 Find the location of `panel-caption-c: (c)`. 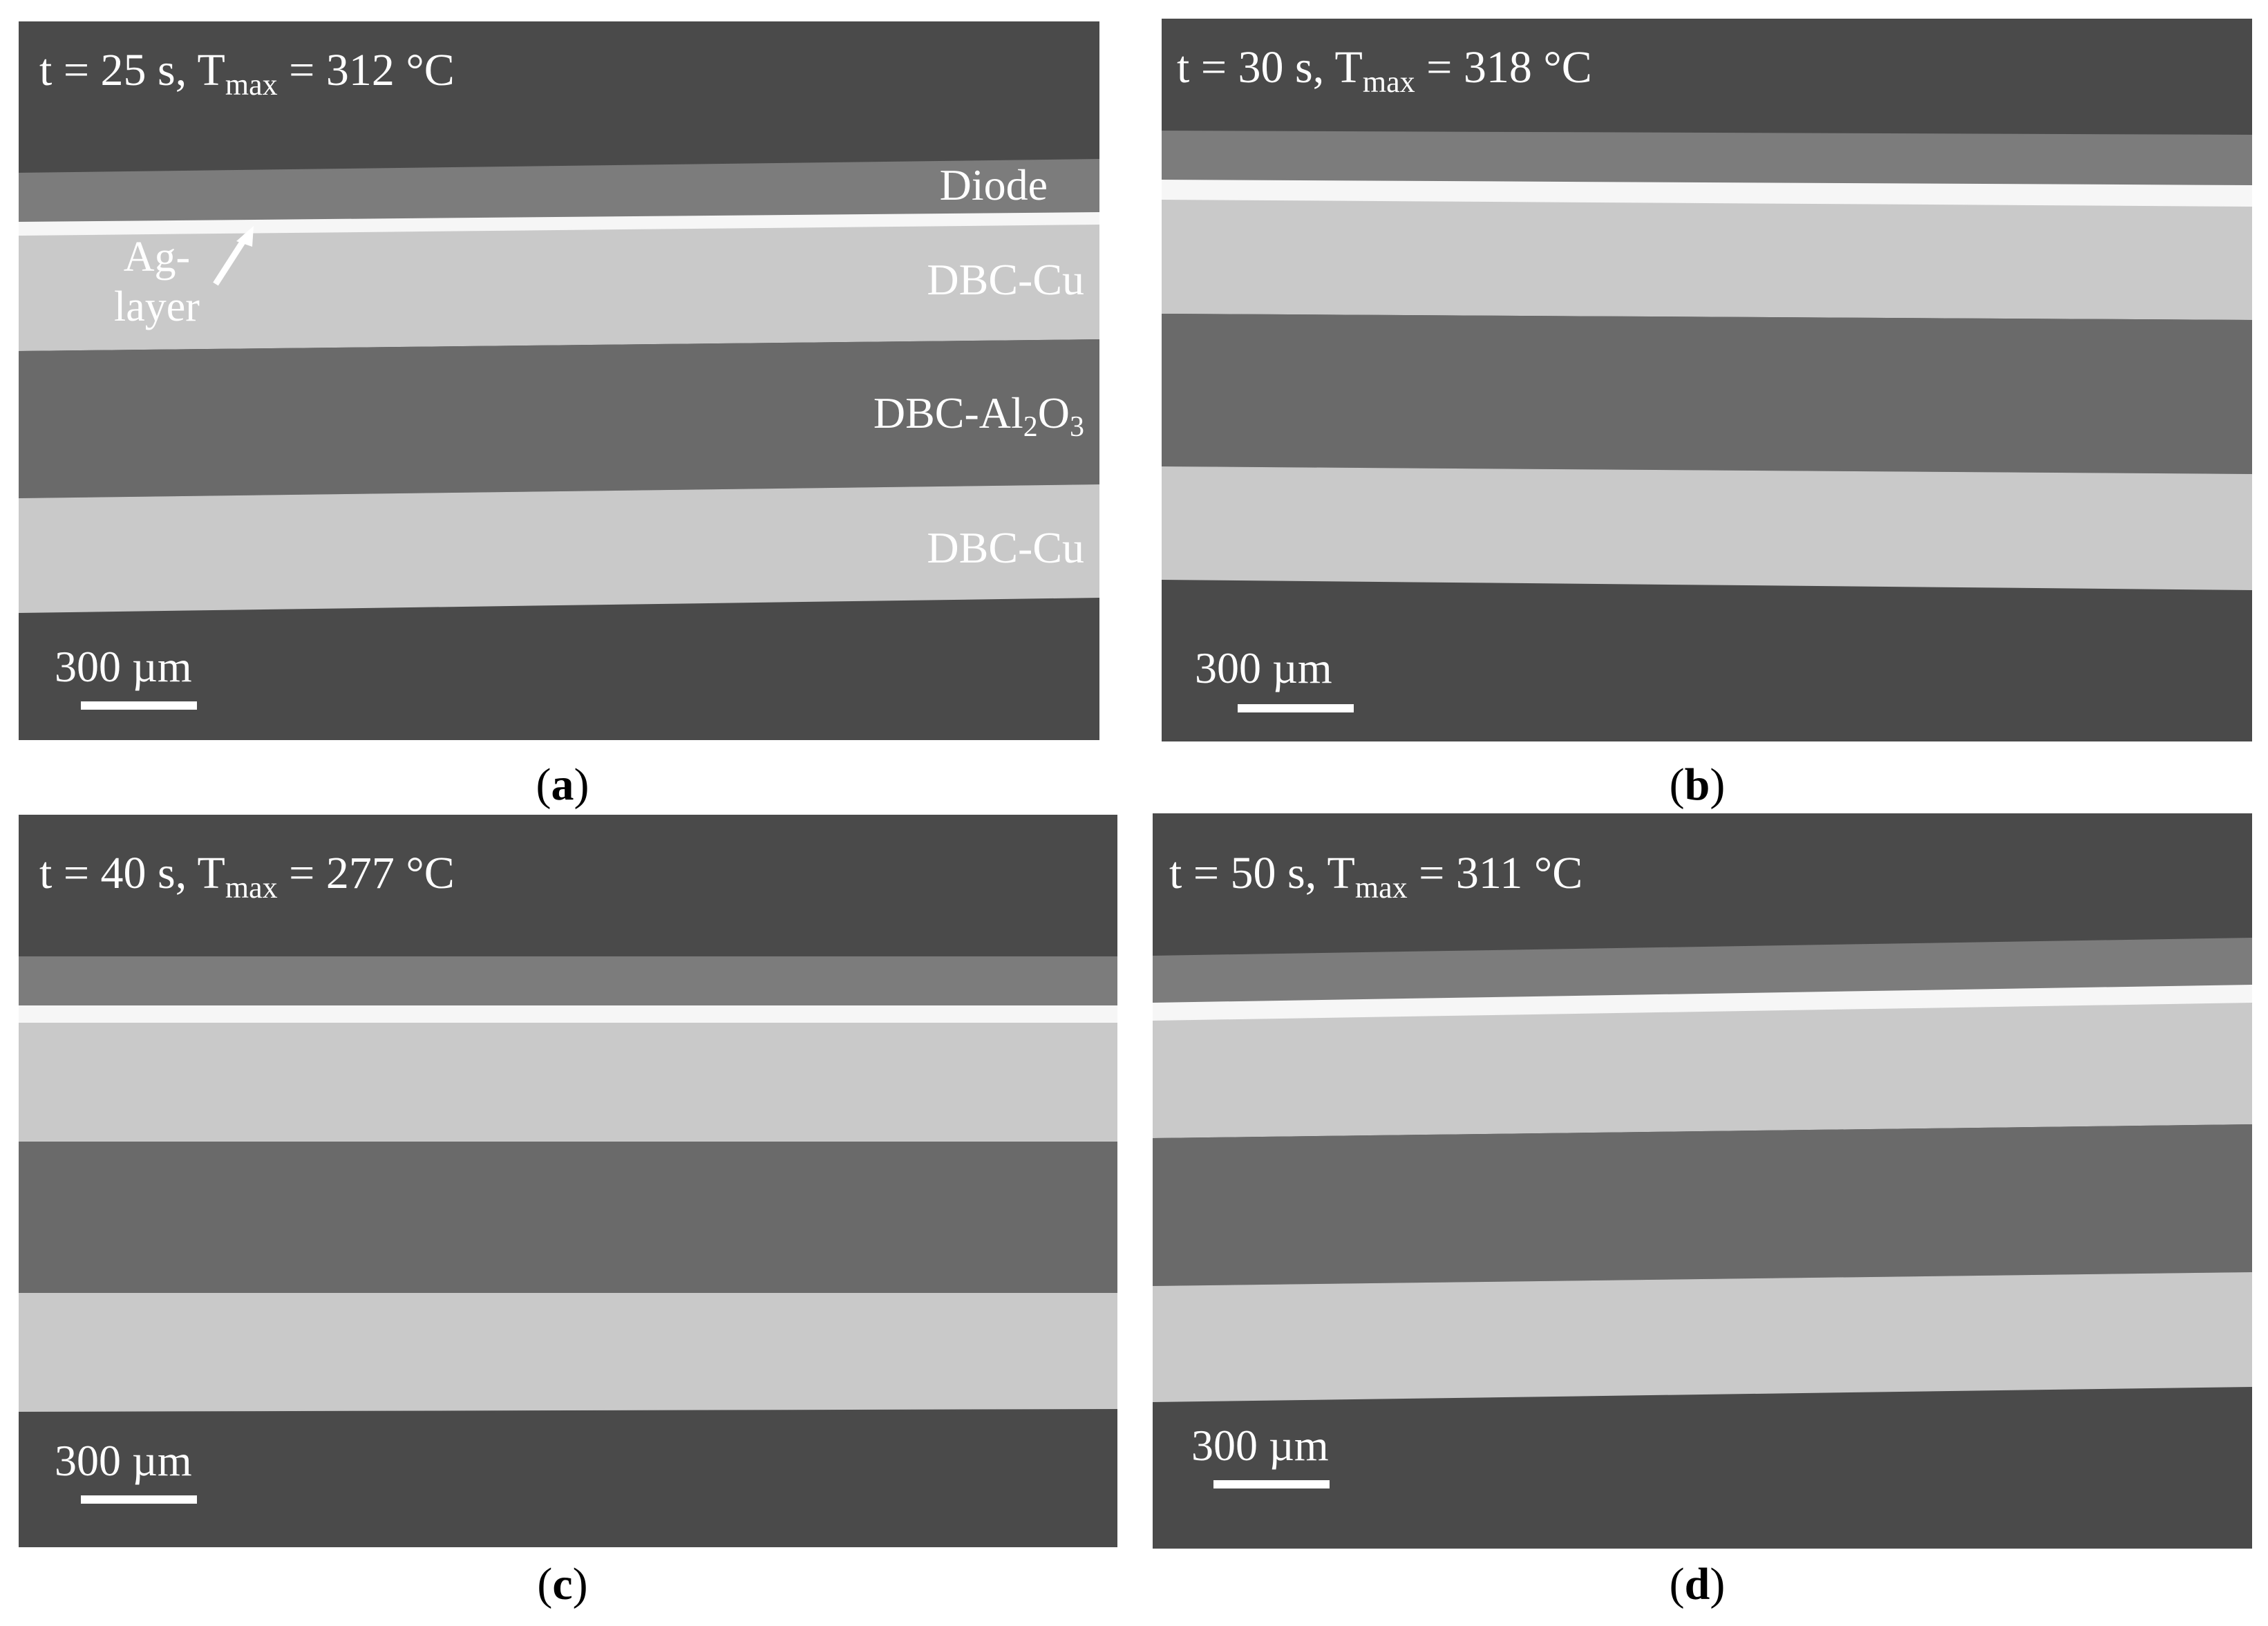

panel-caption-c: (c) is located at coordinates (562, 1584).